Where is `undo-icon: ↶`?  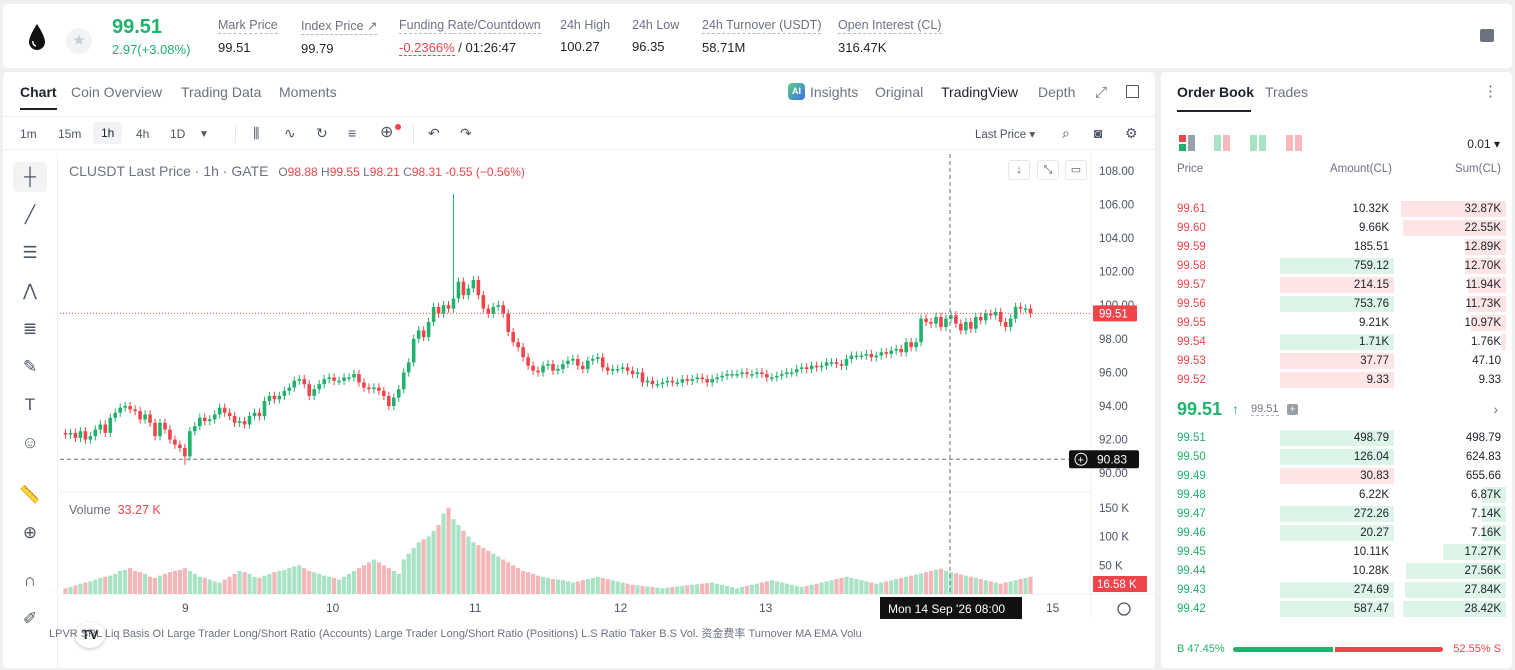
undo-icon: ↶ is located at coordinates (434, 133).